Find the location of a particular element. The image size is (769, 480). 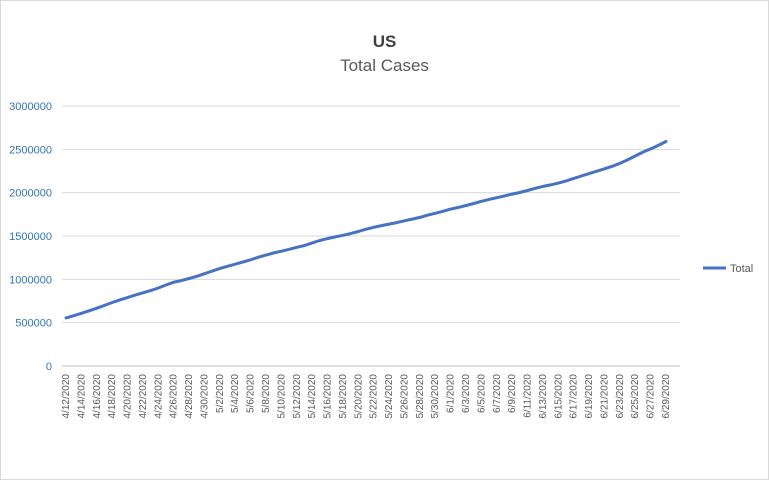

y-tick-label: 1500000 is located at coordinates (30, 237).